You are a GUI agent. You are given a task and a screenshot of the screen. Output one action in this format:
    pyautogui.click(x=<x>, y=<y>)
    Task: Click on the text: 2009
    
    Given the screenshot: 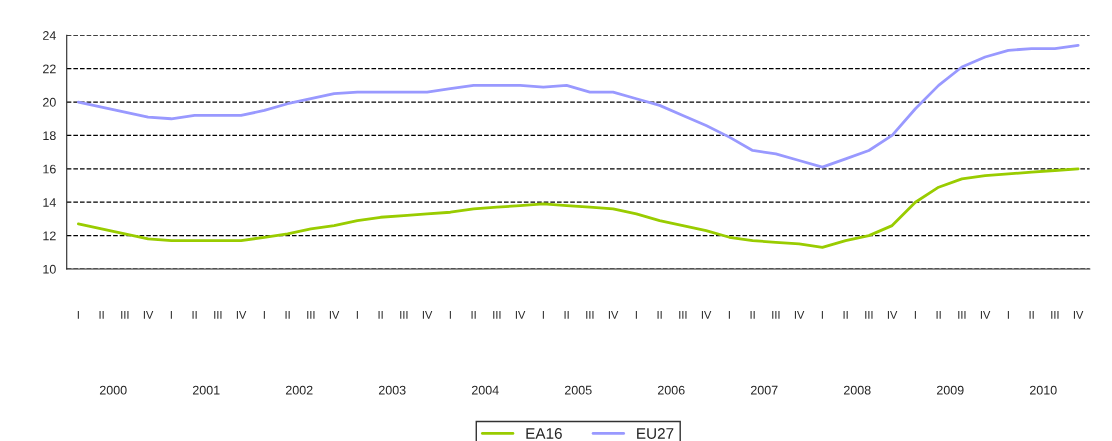 What is the action you would take?
    pyautogui.click(x=950, y=390)
    